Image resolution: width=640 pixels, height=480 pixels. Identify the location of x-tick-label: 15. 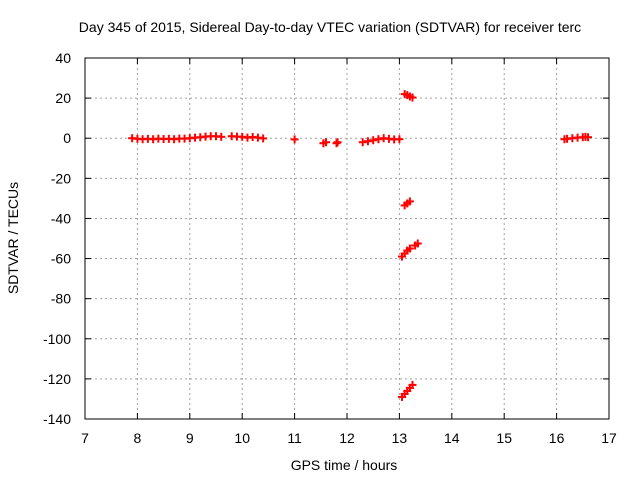
(504, 438).